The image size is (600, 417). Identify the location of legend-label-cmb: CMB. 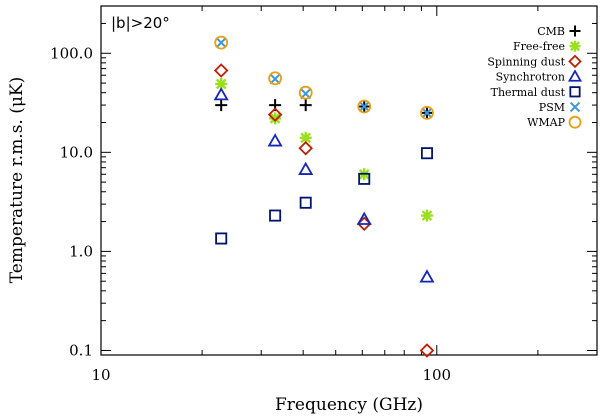
(551, 31).